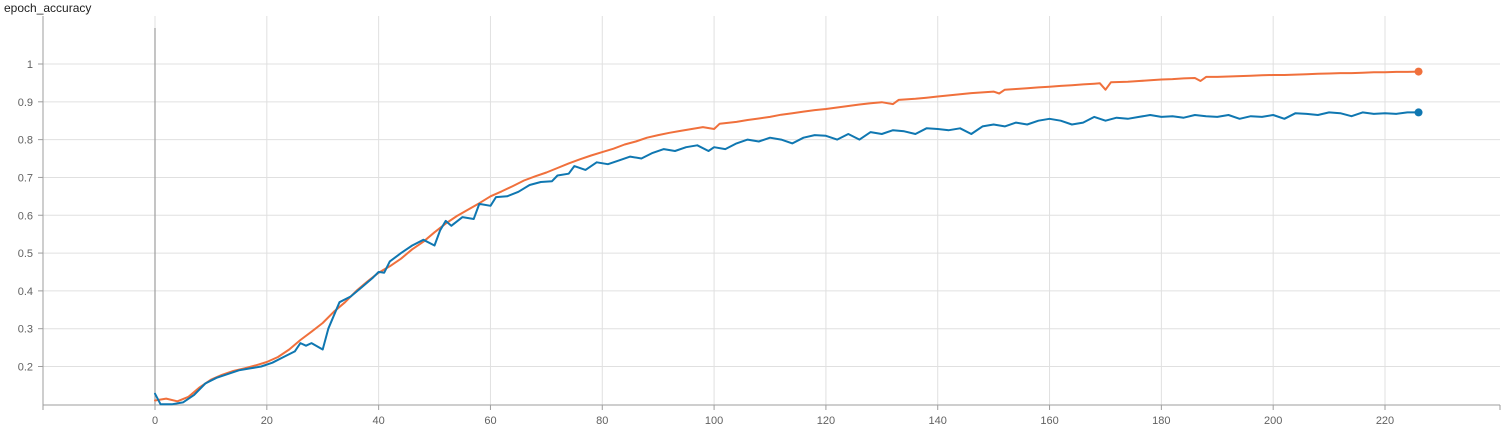 The width and height of the screenshot is (1508, 427). What do you see at coordinates (267, 421) in the screenshot?
I see `x-tick-label: 20` at bounding box center [267, 421].